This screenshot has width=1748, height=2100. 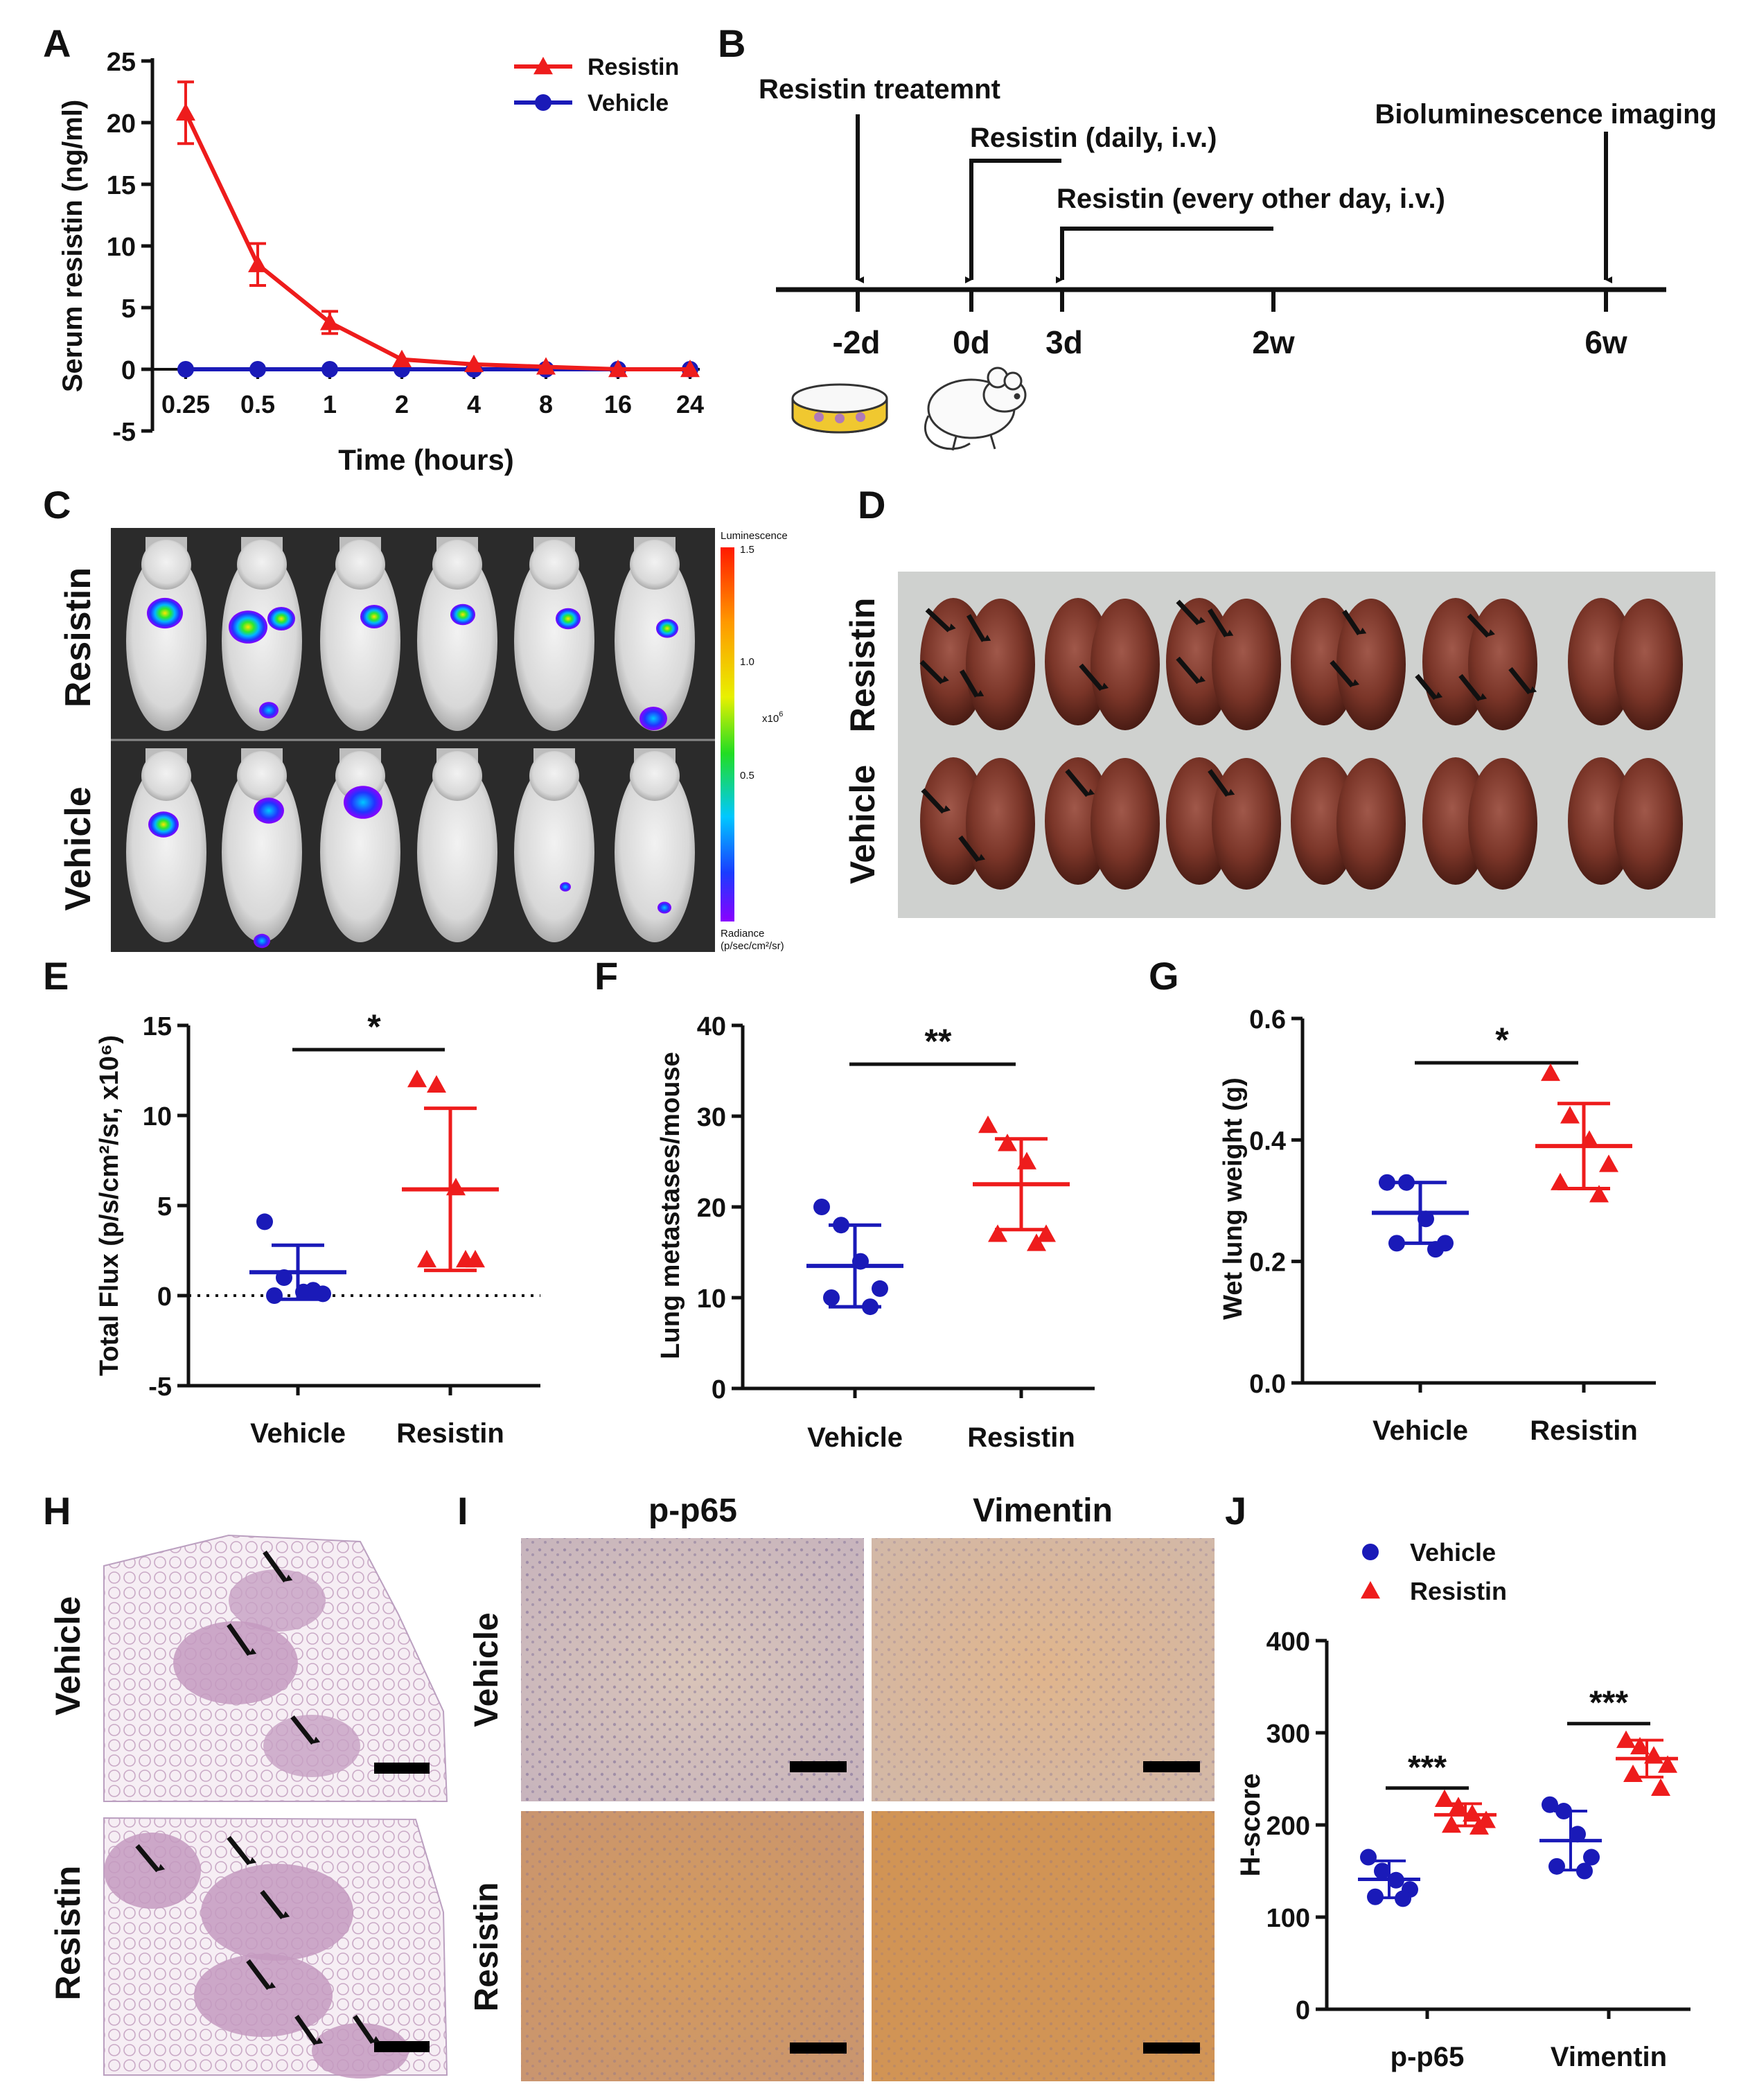 I want to click on panel-letter-b: B, so click(x=731, y=43).